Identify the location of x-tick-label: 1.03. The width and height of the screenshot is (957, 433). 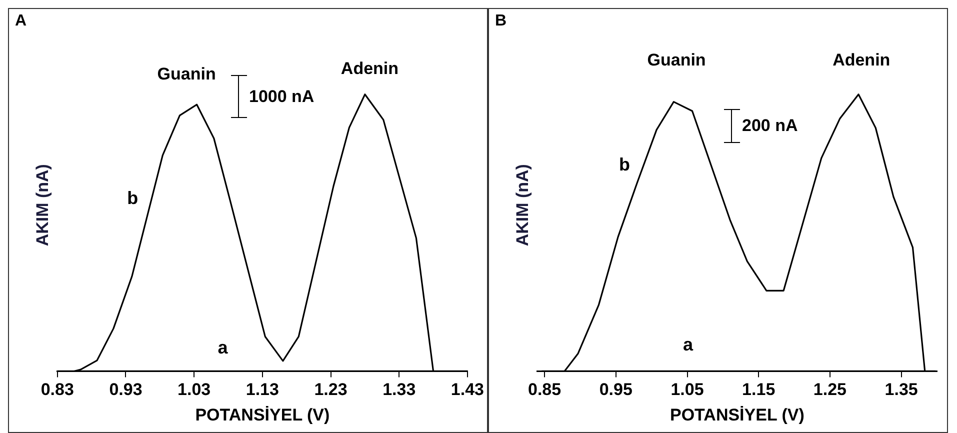
(194, 390).